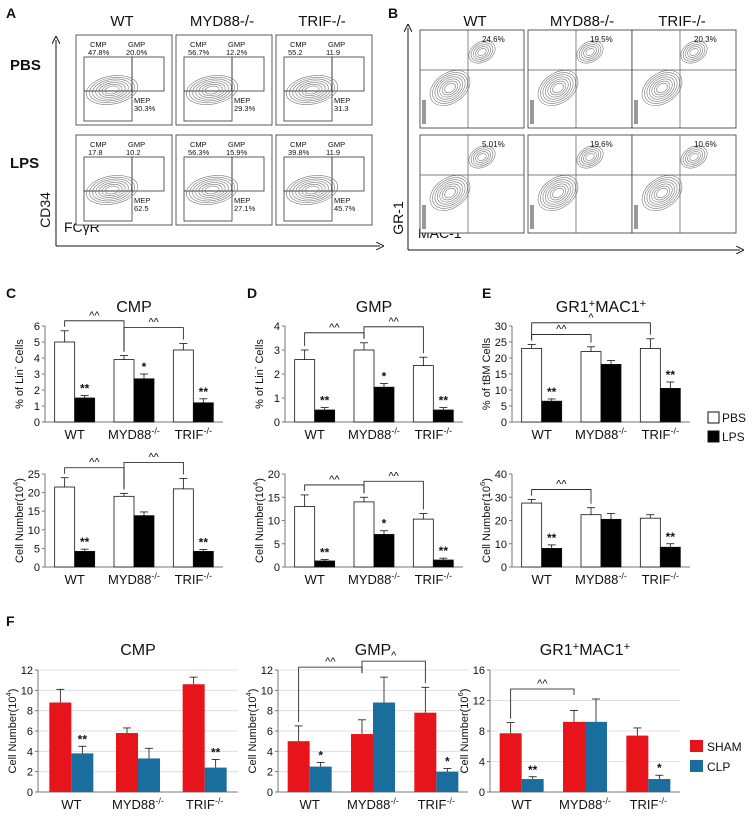 The width and height of the screenshot is (754, 840). What do you see at coordinates (145, 108) in the screenshot?
I see `mep-value: 30.3%` at bounding box center [145, 108].